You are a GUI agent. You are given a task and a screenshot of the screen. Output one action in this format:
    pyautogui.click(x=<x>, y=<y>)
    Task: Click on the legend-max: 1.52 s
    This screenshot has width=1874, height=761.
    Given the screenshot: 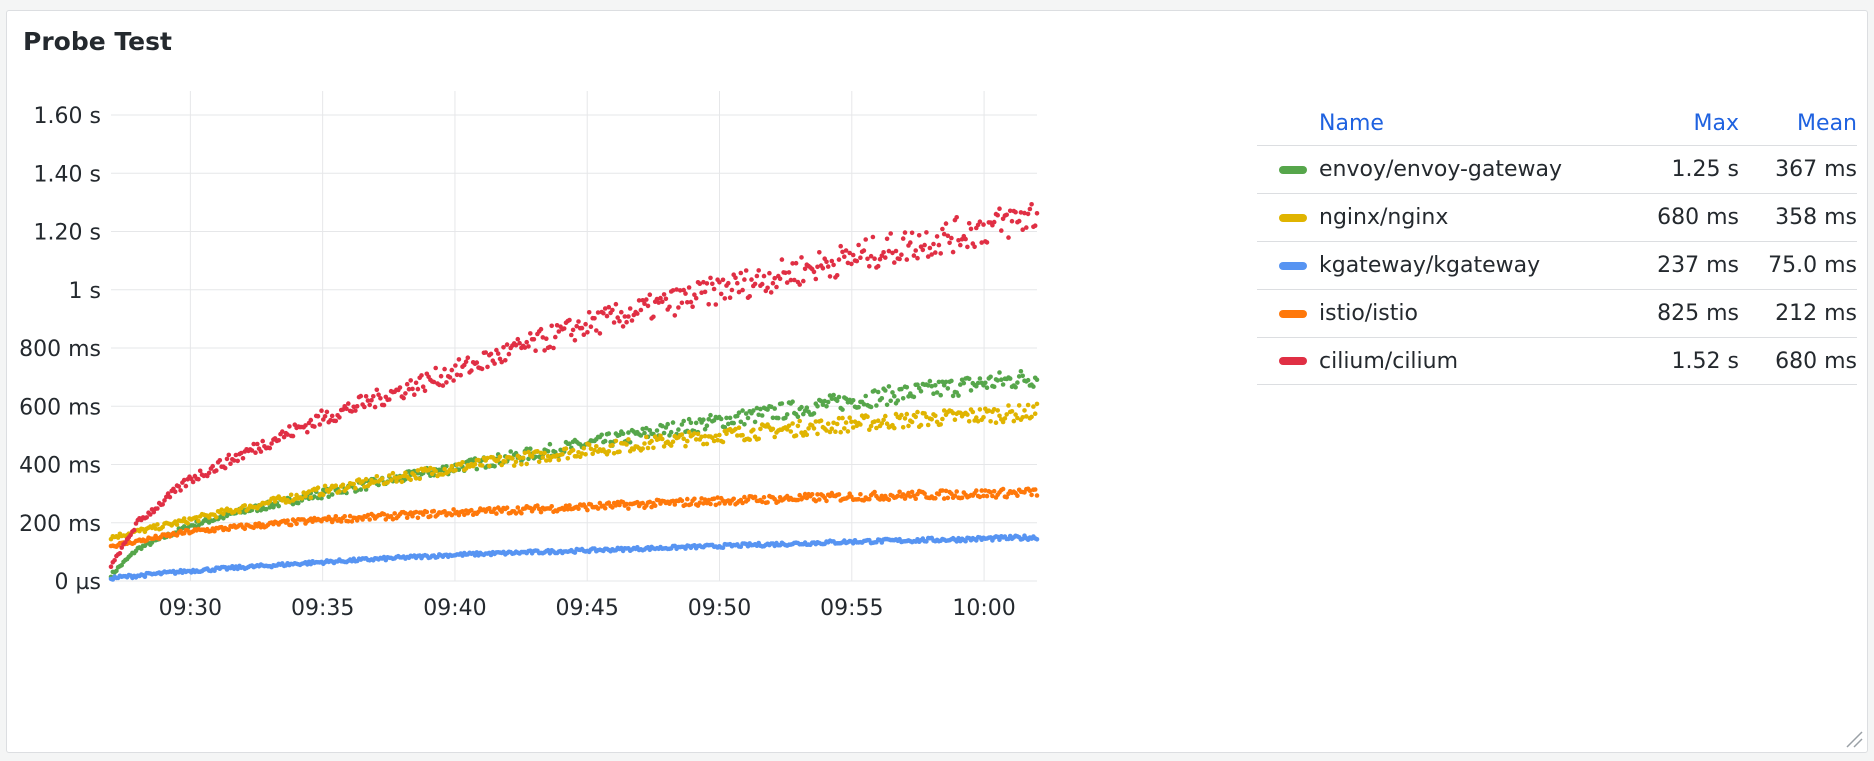 What is the action you would take?
    pyautogui.click(x=1705, y=361)
    